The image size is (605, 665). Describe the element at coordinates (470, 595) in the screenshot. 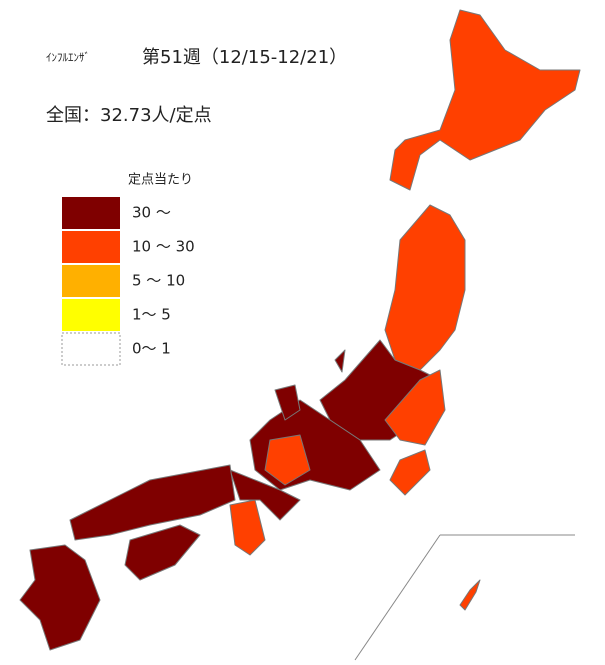

I see `okinawa` at that location.